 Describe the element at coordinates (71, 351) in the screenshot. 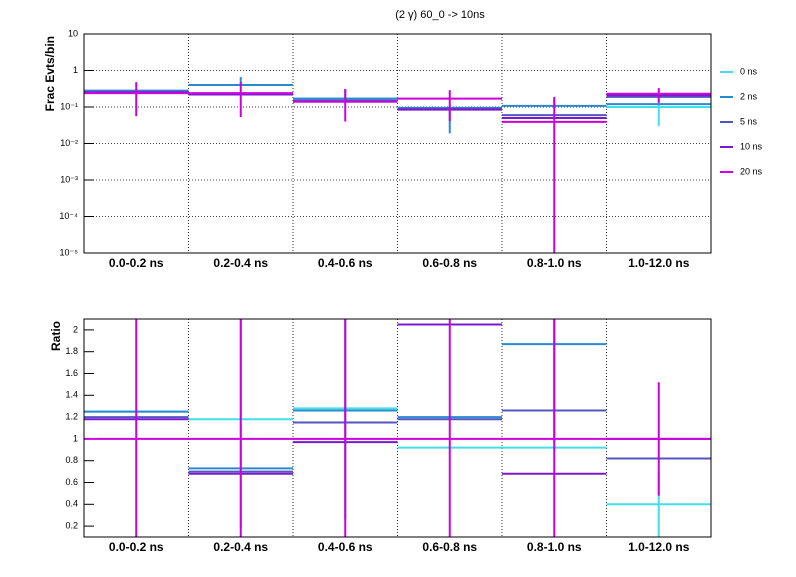

I see `y-tick-label: 1.8` at that location.